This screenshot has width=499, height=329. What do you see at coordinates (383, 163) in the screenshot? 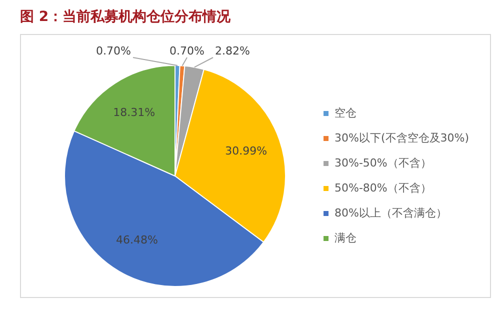
I see `legend-label: 30%-50%（不含）` at bounding box center [383, 163].